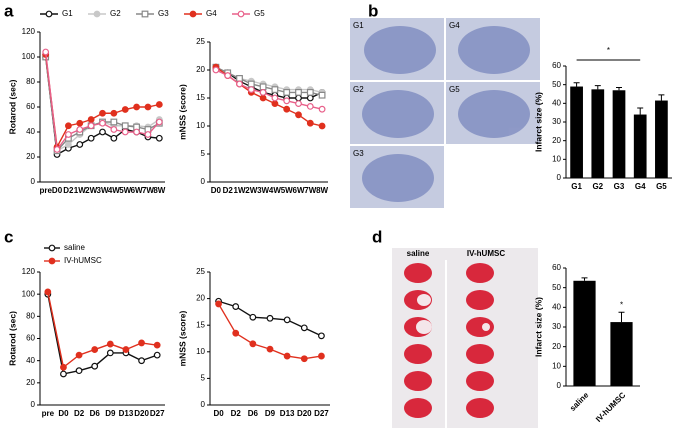 Image resolution: width=685 pixels, height=435 pixels. I want to click on y-tick-label: 50, so click(556, 287).